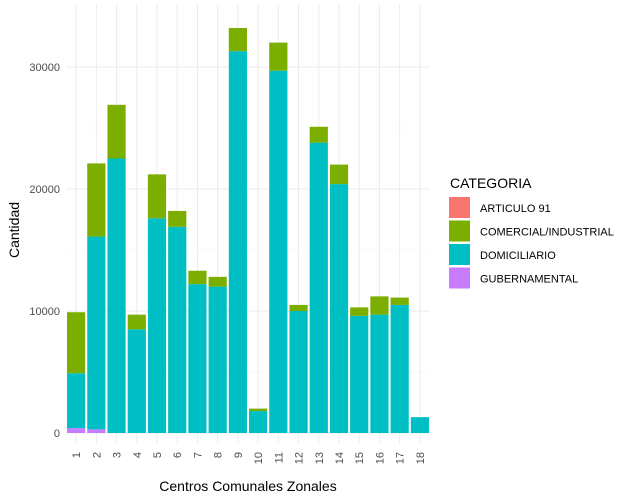  Describe the element at coordinates (258, 410) in the screenshot. I see `bar-10-comercial-industrial` at that location.